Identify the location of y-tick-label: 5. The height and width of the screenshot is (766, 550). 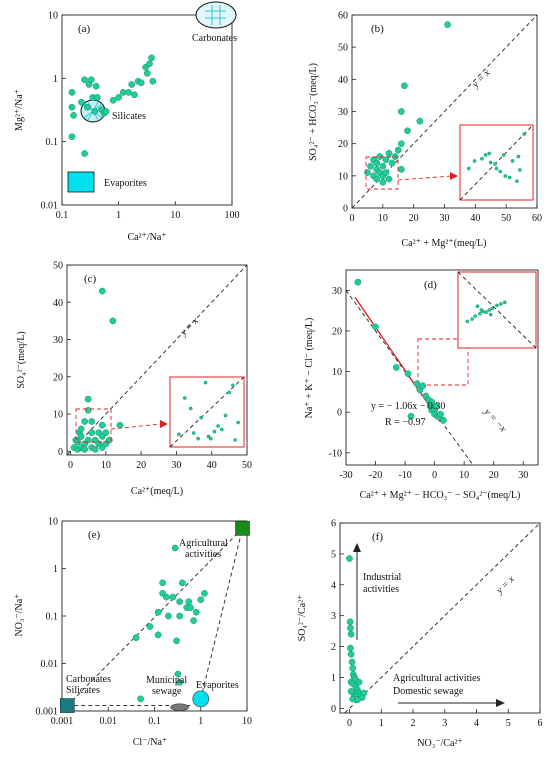
(333, 554).